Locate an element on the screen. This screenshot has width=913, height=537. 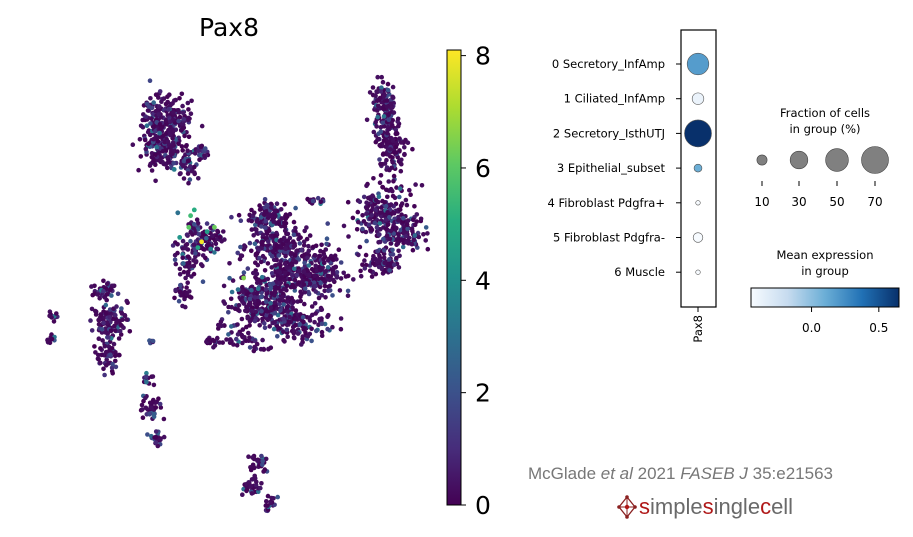
color-legend-bar is located at coordinates (825, 297).